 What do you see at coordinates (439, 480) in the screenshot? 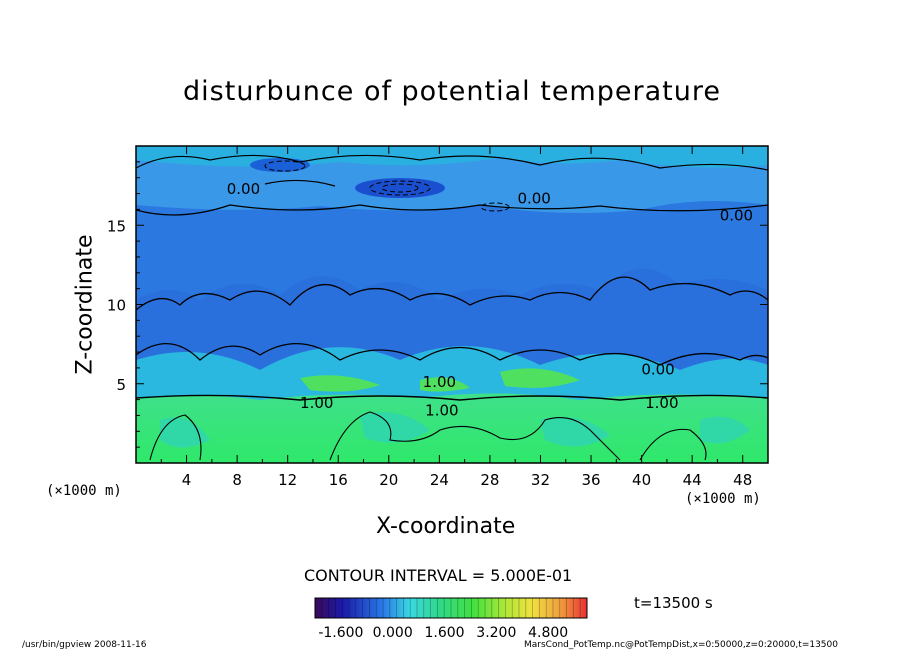
I see `x-tick-label: 24` at bounding box center [439, 480].